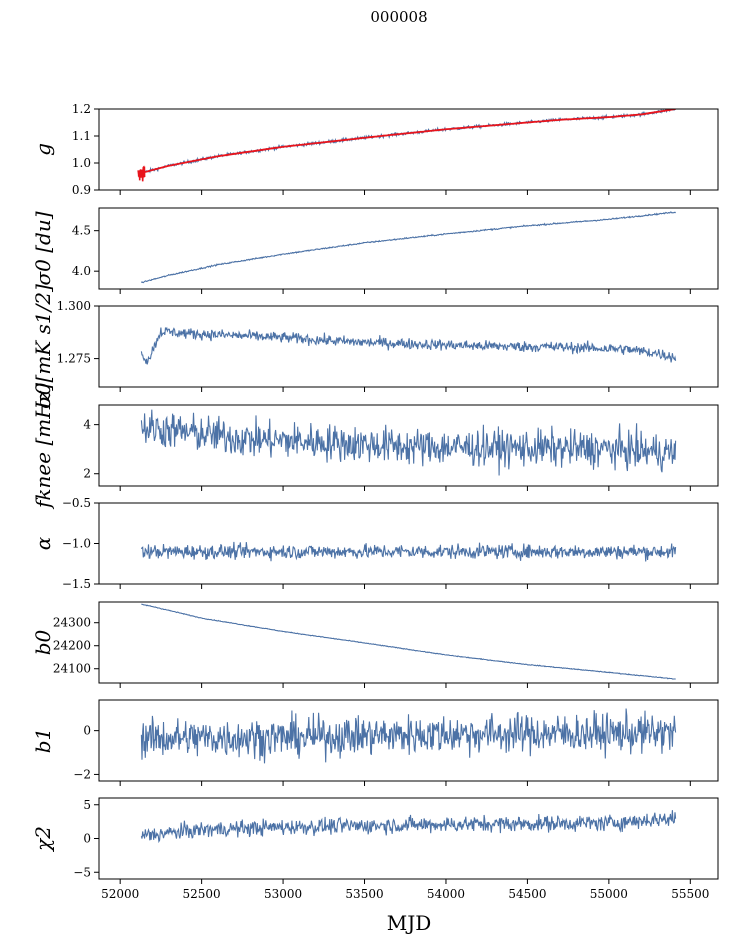 The height and width of the screenshot is (944, 729). What do you see at coordinates (76, 503) in the screenshot?
I see `y-tick-label: −0.5` at bounding box center [76, 503].